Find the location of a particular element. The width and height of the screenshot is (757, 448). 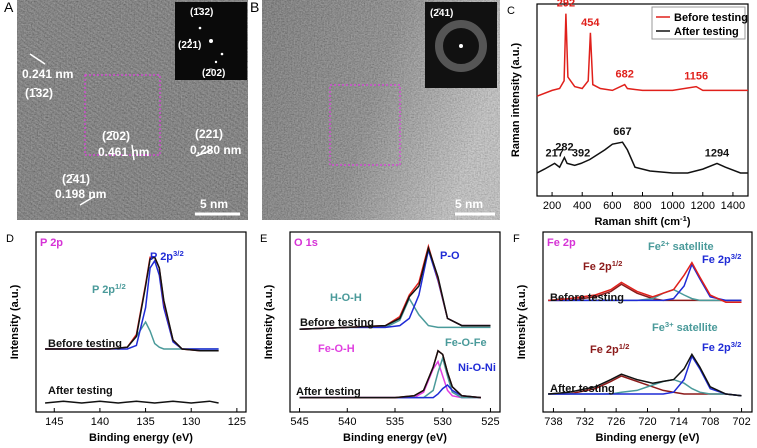

annotation: P-O is located at coordinates (450, 256).